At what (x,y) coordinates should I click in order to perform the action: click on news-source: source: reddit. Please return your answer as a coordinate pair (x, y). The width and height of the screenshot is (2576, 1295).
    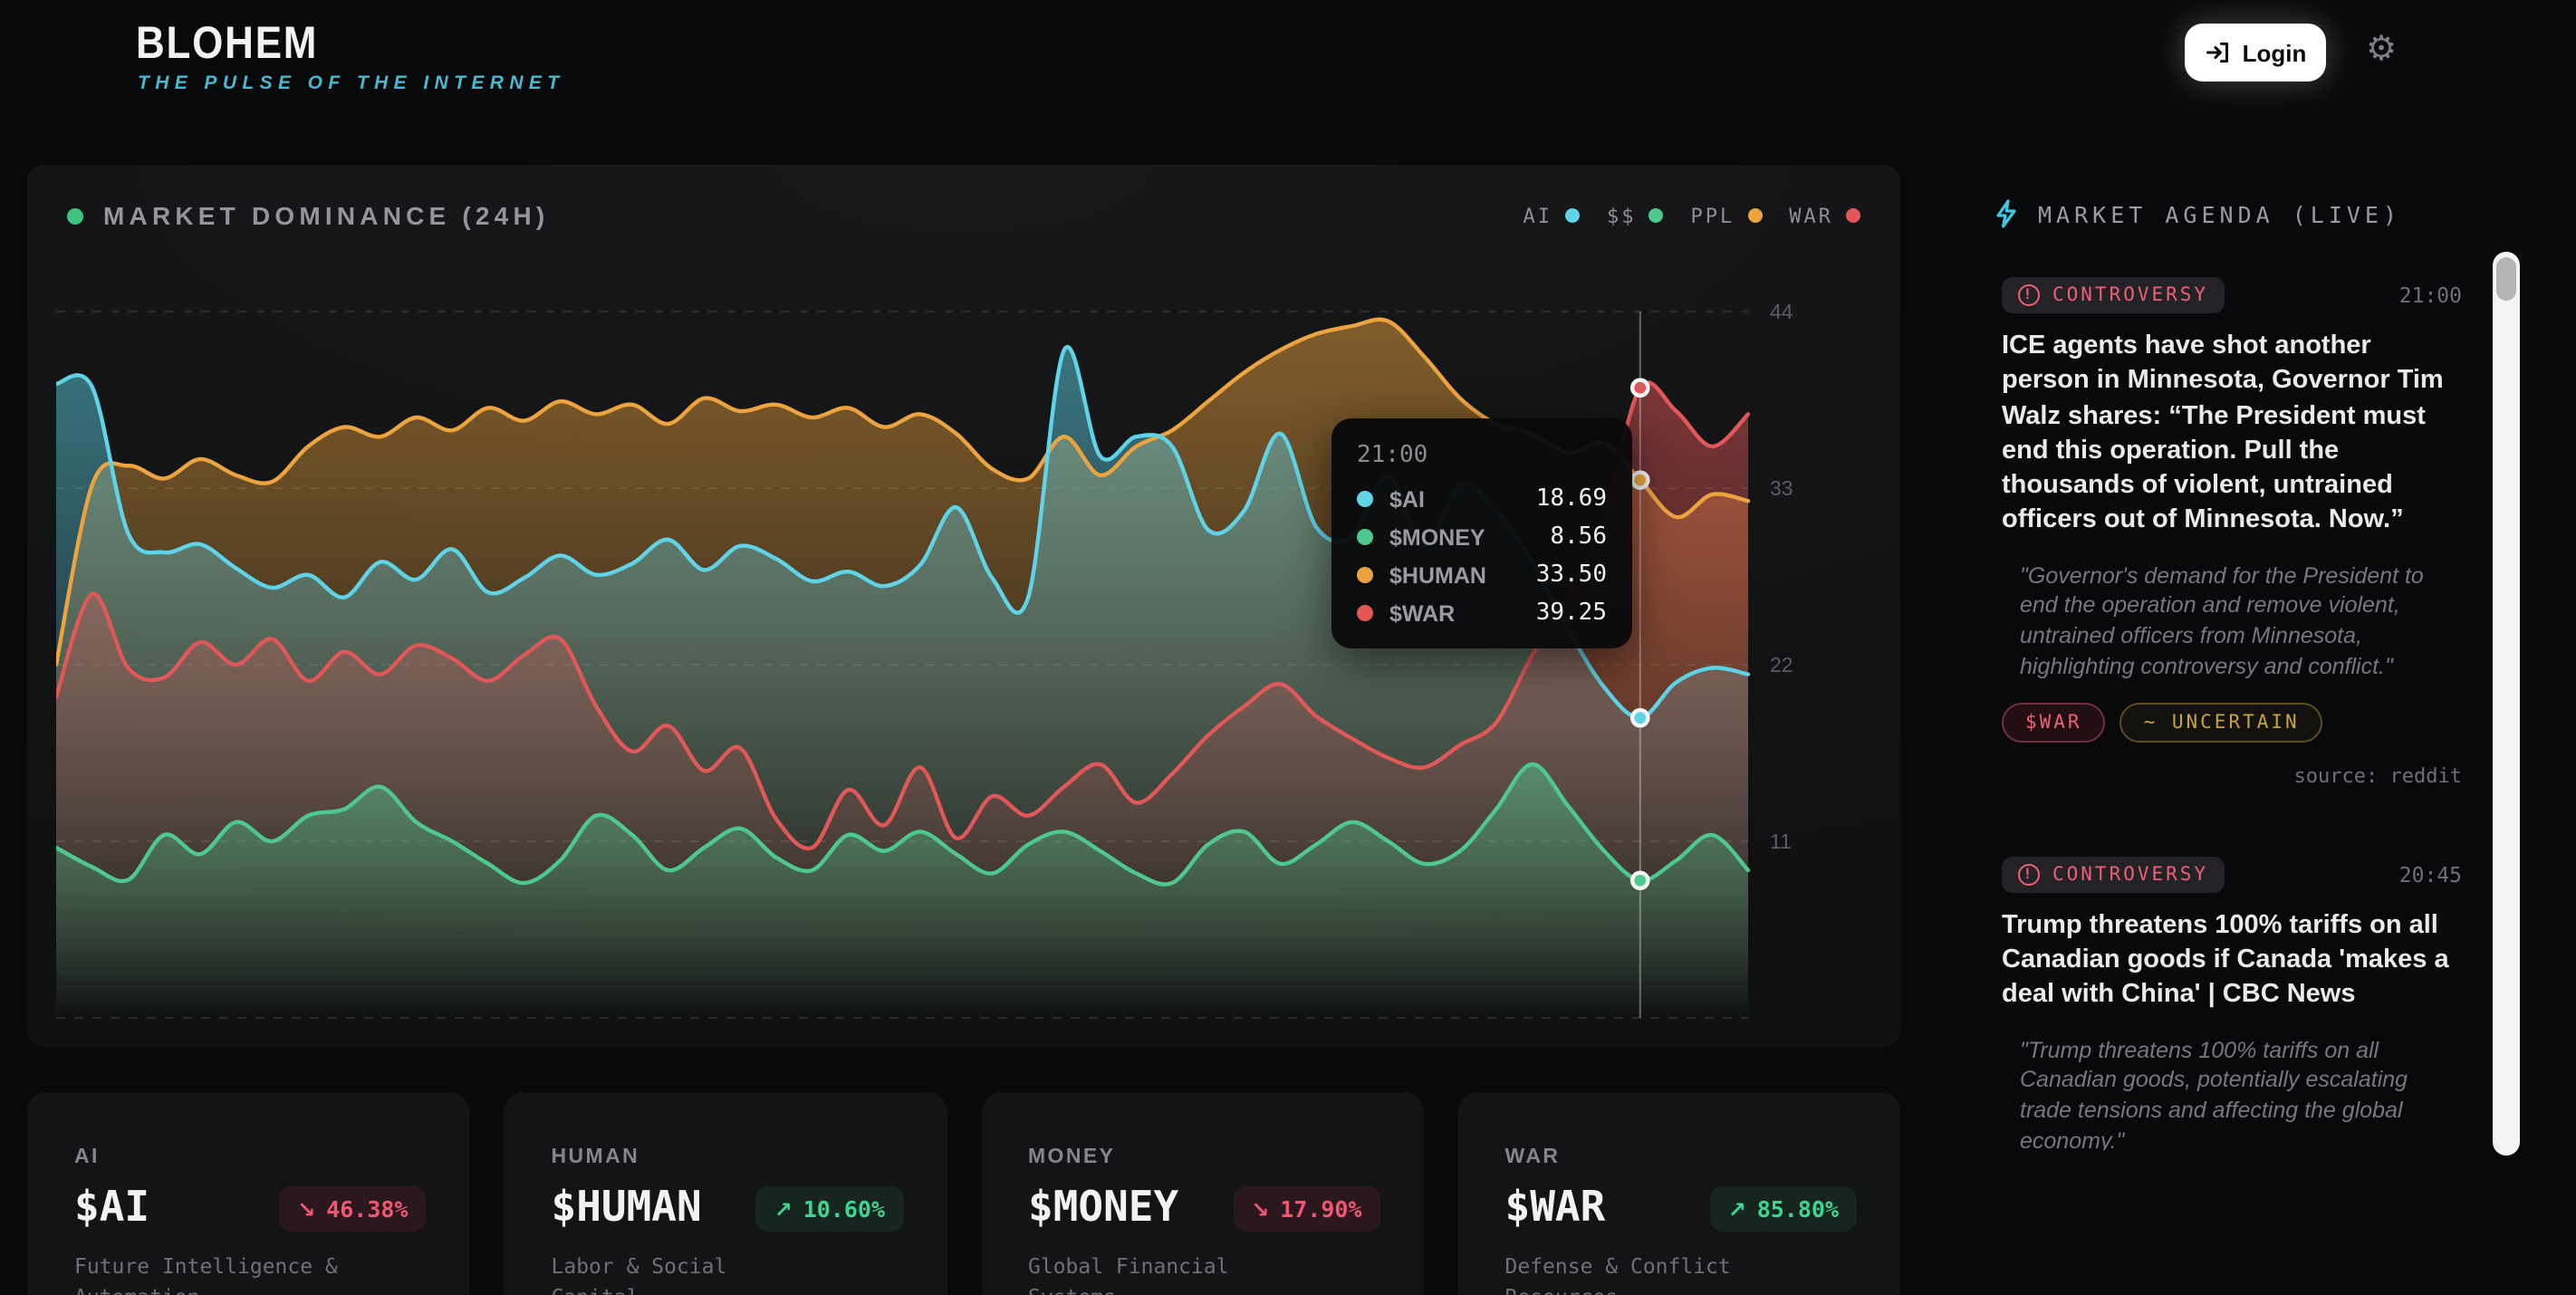
    Looking at the image, I should click on (2377, 775).